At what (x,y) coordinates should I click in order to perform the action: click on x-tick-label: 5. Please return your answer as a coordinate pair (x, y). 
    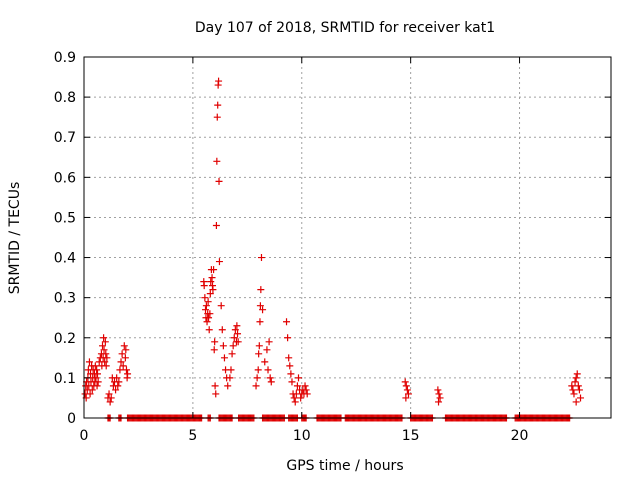
    Looking at the image, I should click on (192, 436).